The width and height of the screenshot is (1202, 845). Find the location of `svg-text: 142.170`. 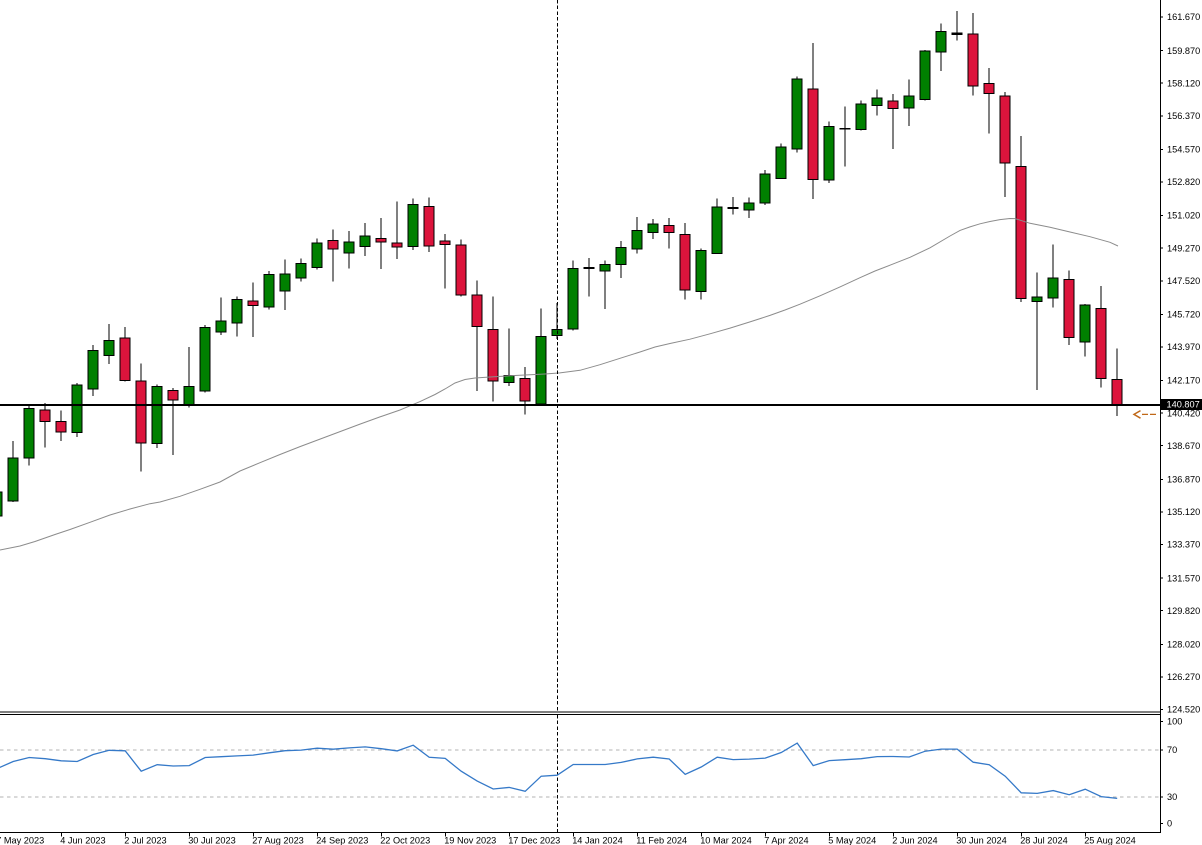

svg-text: 142.170 is located at coordinates (1183, 381).